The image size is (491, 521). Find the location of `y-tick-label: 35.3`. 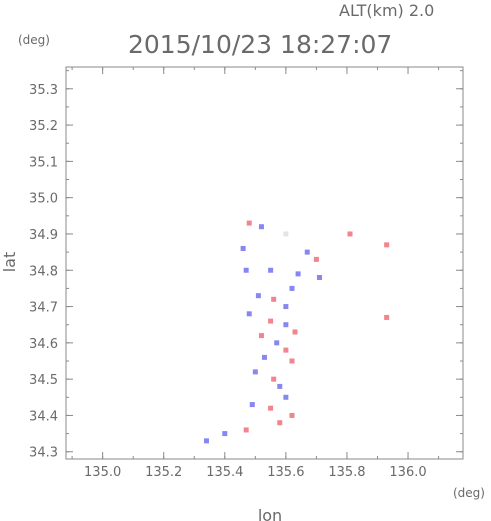

y-tick-label: 35.3 is located at coordinates (43, 90).